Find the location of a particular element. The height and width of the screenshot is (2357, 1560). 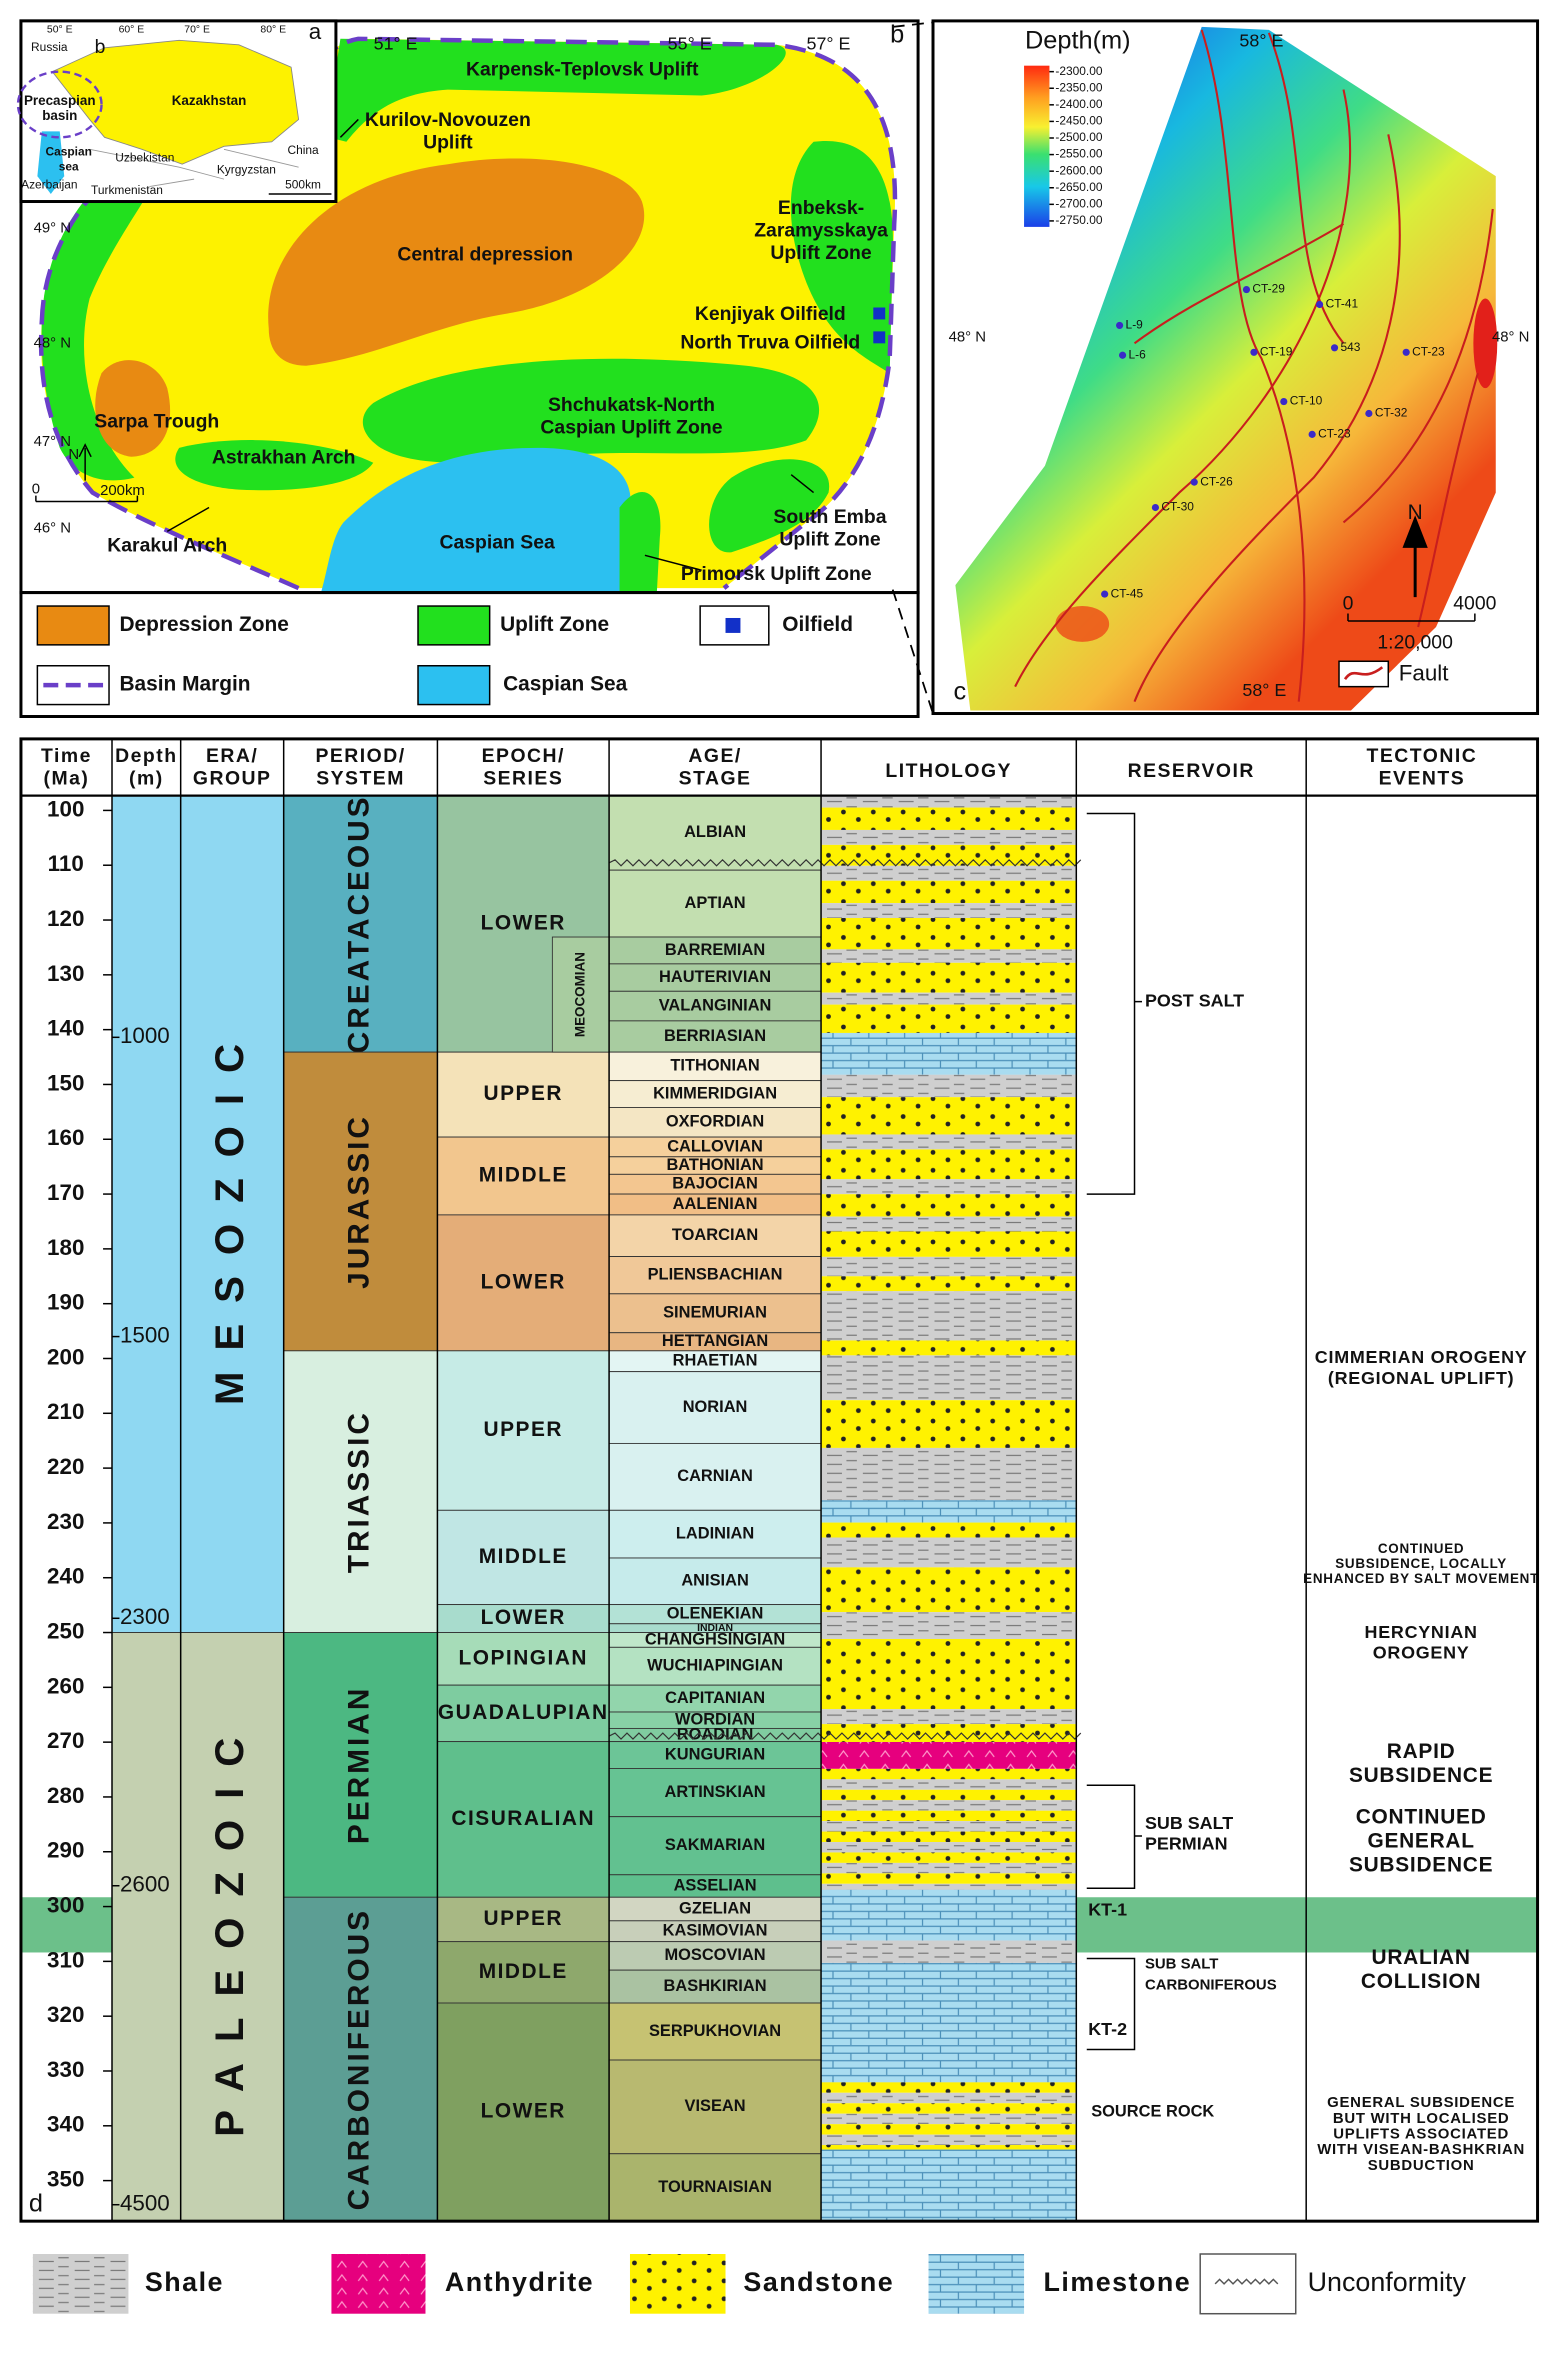

era-label: PALEOZOIC is located at coordinates (229, 1927).